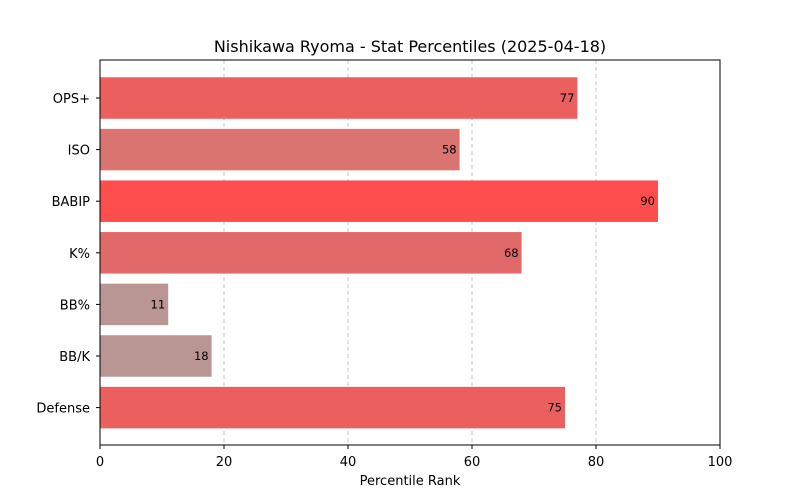 The height and width of the screenshot is (500, 800). Describe the element at coordinates (414, 457) in the screenshot. I see `x-axis-ticks: 0 20 40 60 80 100` at that location.